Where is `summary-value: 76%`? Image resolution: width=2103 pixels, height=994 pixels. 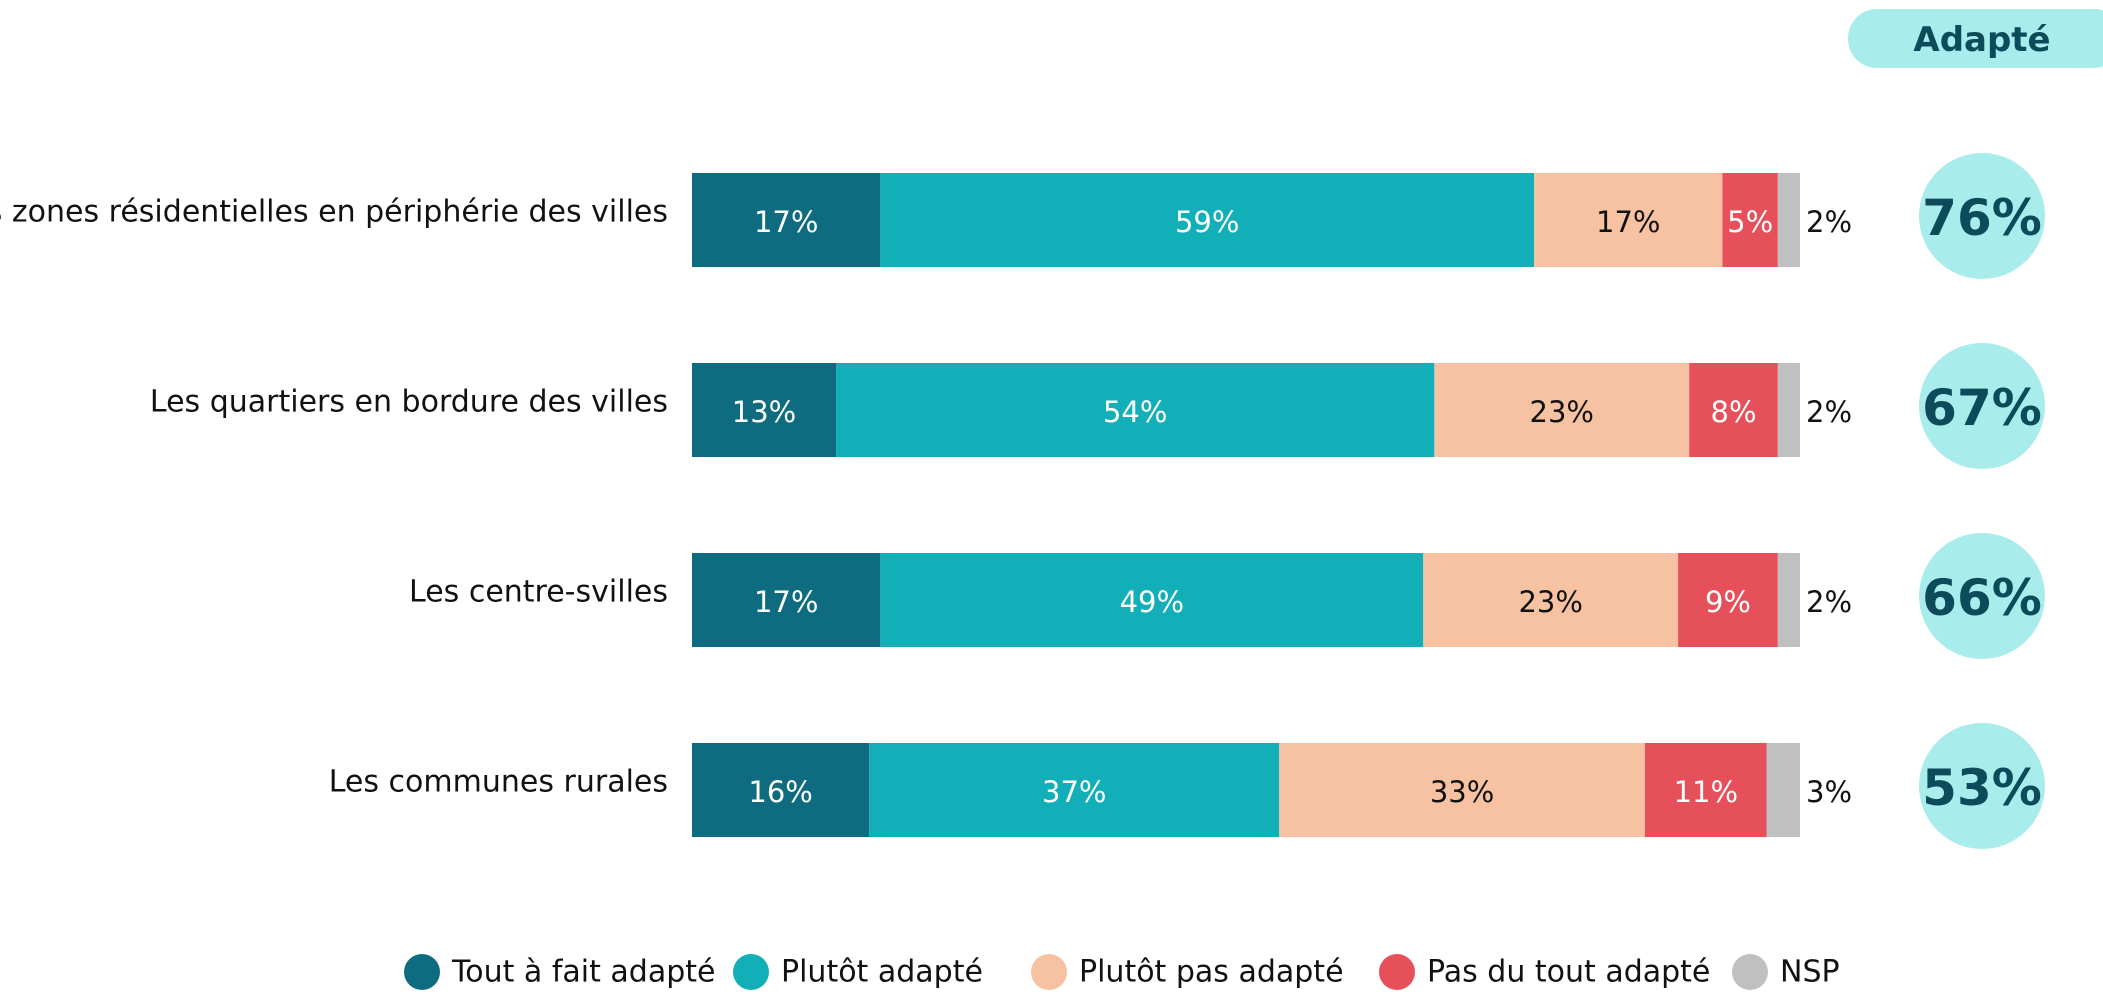 summary-value: 76% is located at coordinates (1982, 218).